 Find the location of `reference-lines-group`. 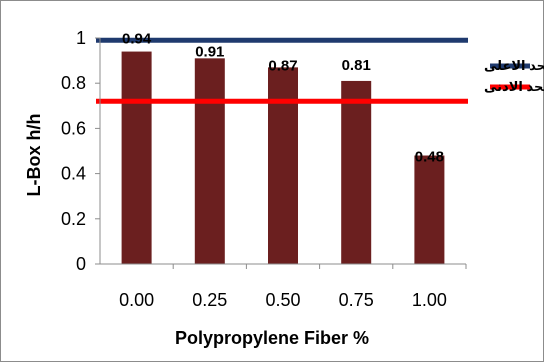

reference-lines-group is located at coordinates (282, 70).